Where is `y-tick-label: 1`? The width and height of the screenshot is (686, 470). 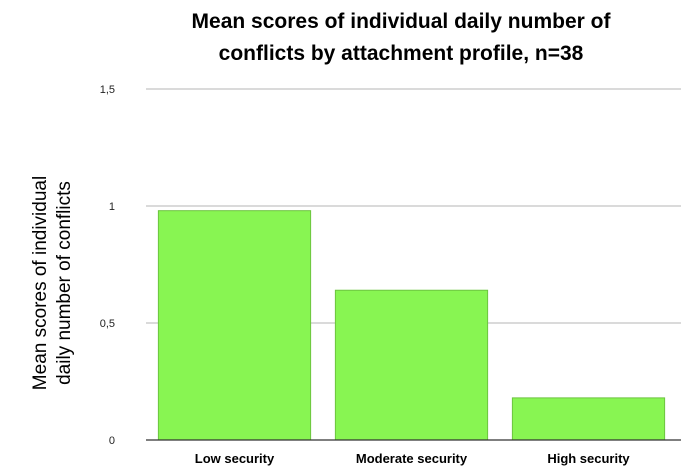 y-tick-label: 1 is located at coordinates (112, 207).